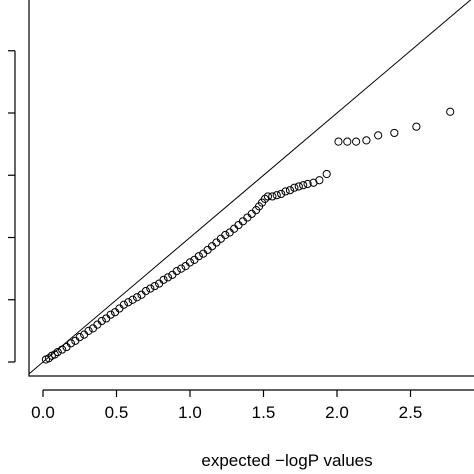 The image size is (474, 474). What do you see at coordinates (337, 412) in the screenshot?
I see `x-tick-label: 2.0` at bounding box center [337, 412].